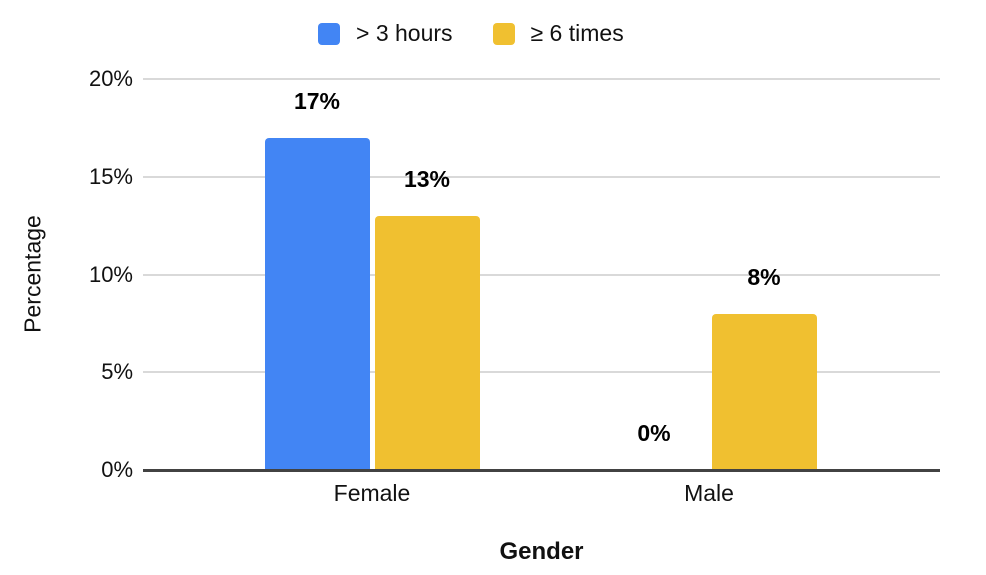 The width and height of the screenshot is (986, 575). I want to click on y-tick-label-10: 10%, so click(110, 274).